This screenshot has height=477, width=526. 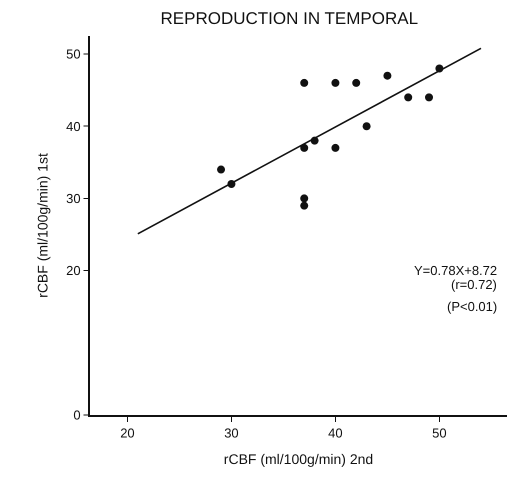 I want to click on annotation: (P<0.01), so click(x=472, y=306).